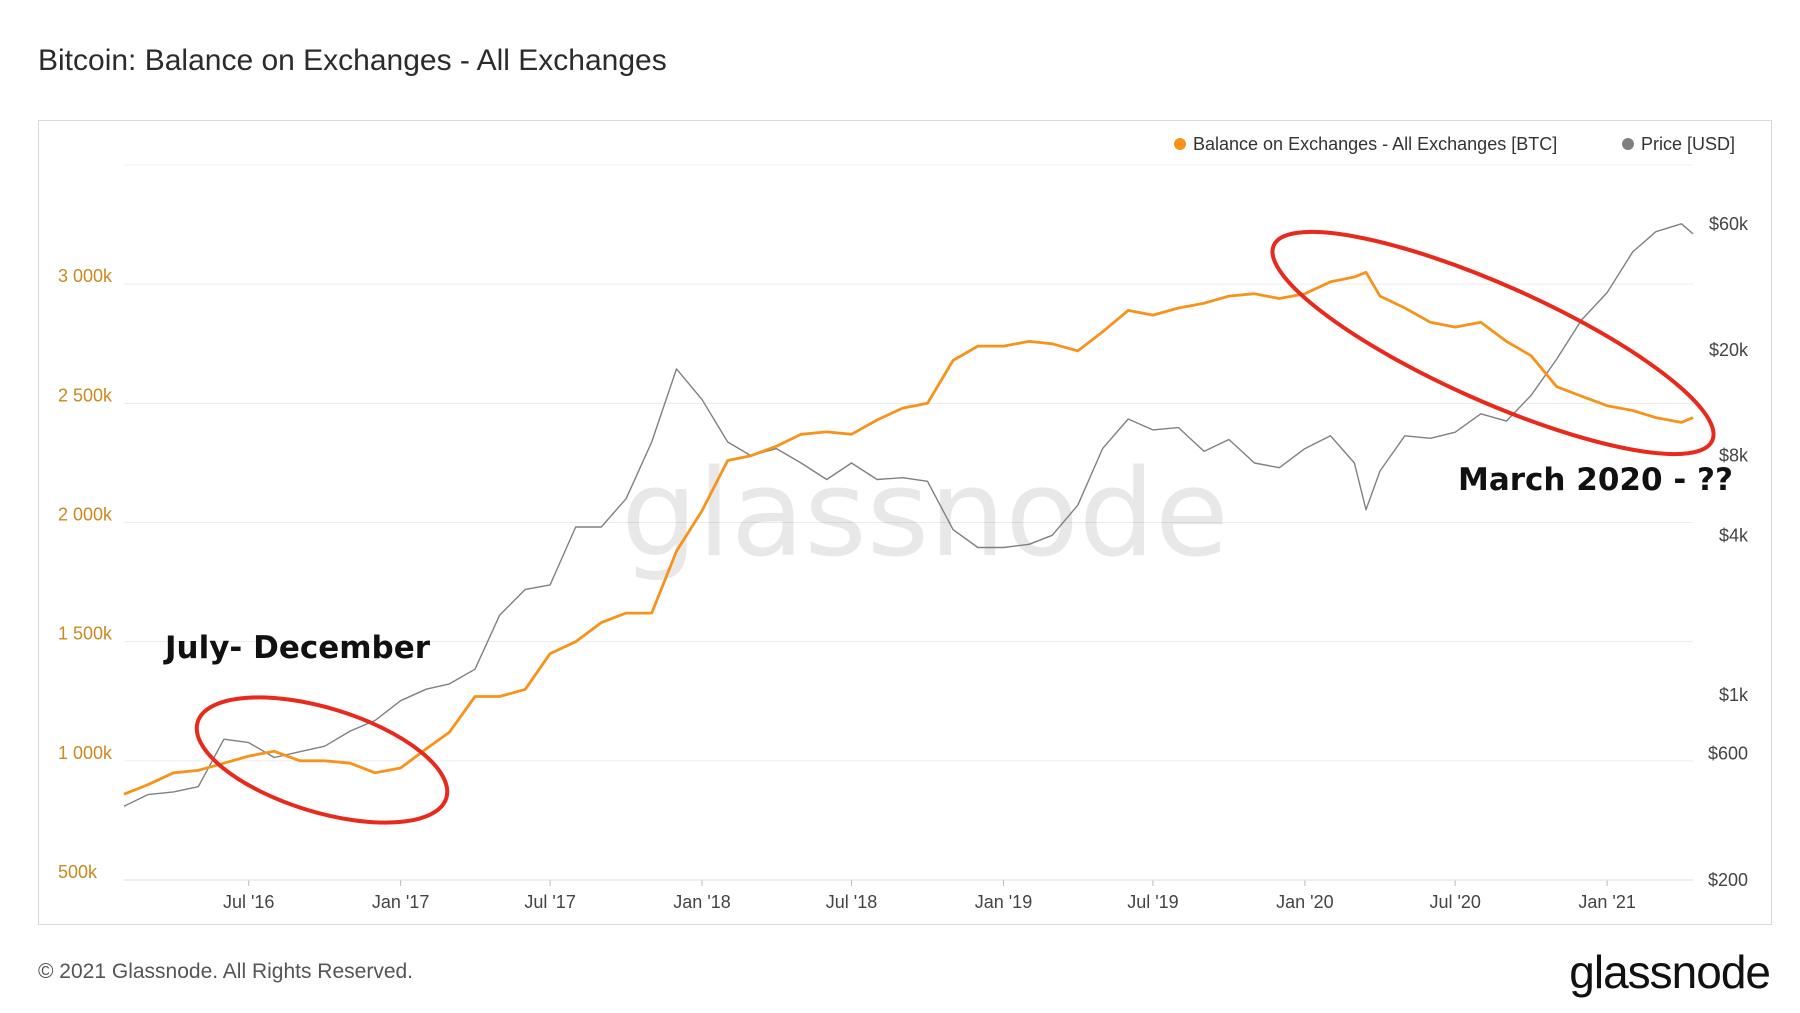 Image resolution: width=1800 pixels, height=1013 pixels. What do you see at coordinates (1180, 144) in the screenshot?
I see `legend-balance-marker` at bounding box center [1180, 144].